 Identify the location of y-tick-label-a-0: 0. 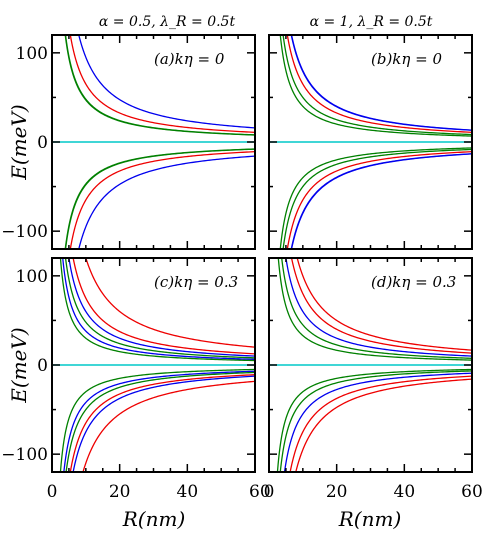
(42, 143).